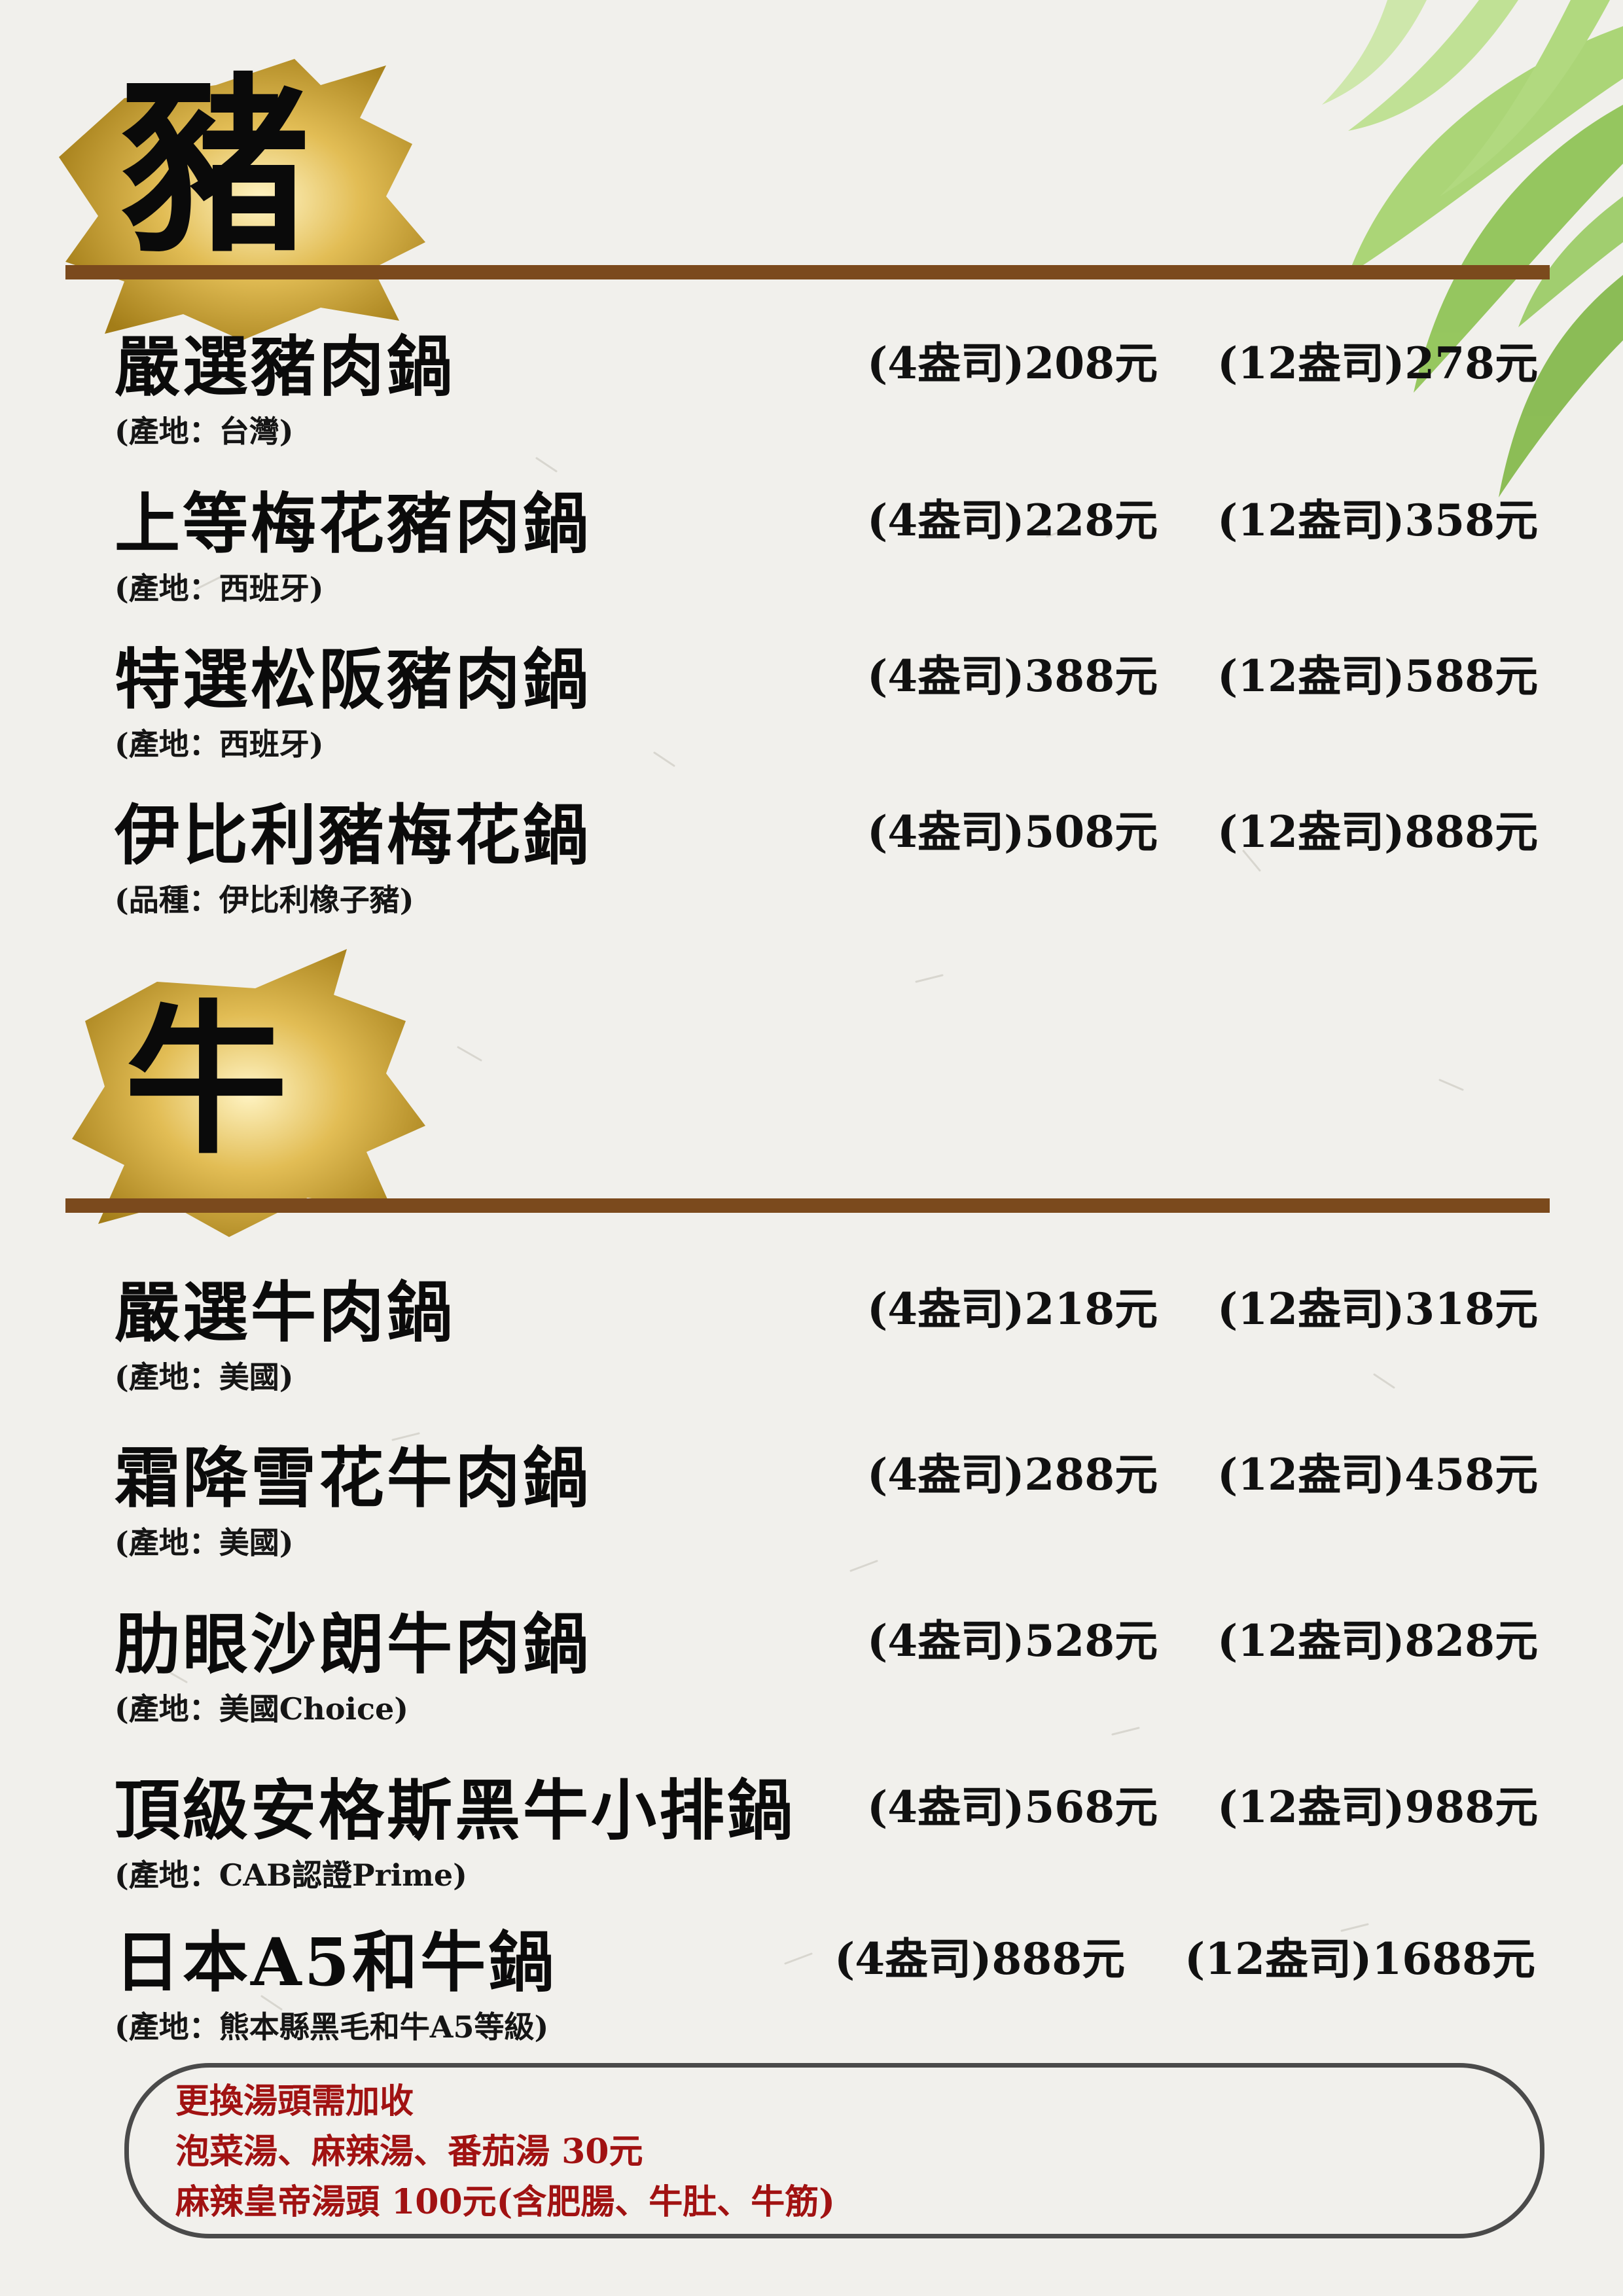  Describe the element at coordinates (1378, 520) in the screenshot. I see `price-12oz: (12盎司)358元` at that location.